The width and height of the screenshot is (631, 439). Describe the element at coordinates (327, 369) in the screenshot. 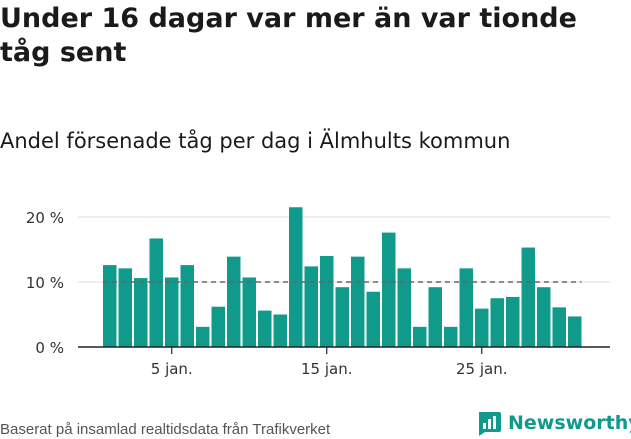

I see `x-tick-label: 15 jan.` at that location.